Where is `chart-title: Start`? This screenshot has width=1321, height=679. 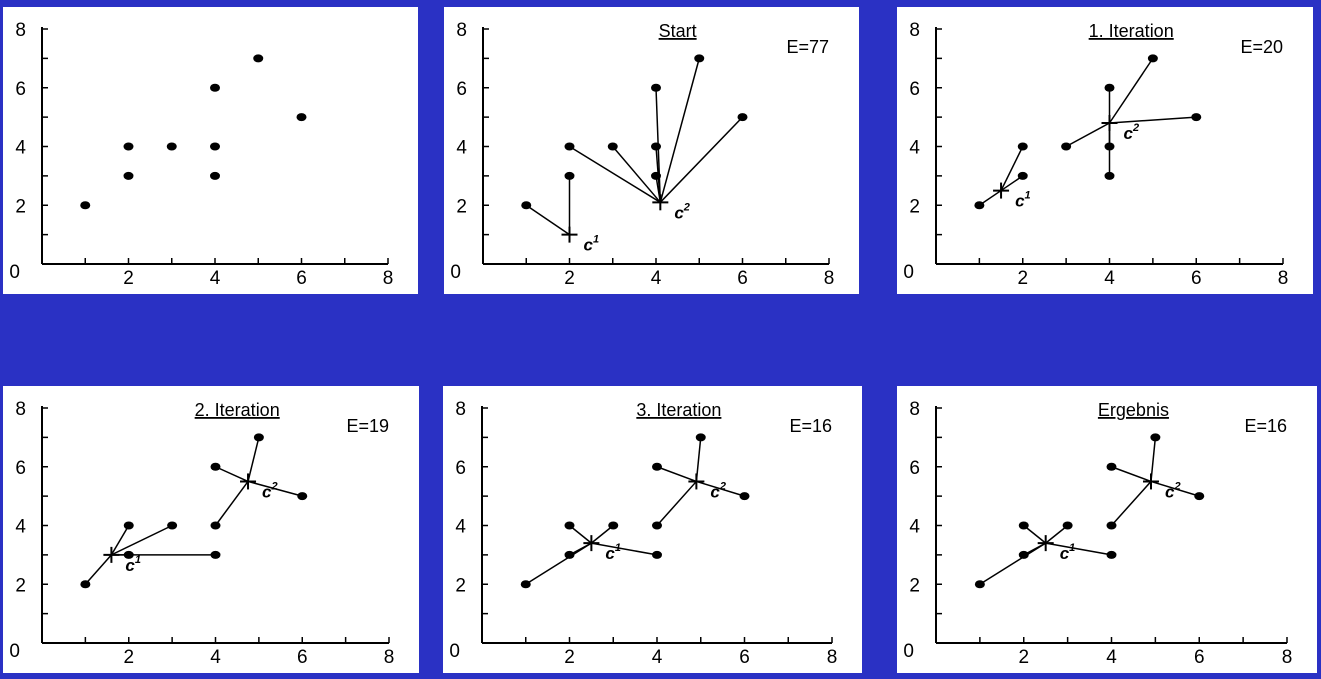
chart-title: Start is located at coordinates (678, 31).